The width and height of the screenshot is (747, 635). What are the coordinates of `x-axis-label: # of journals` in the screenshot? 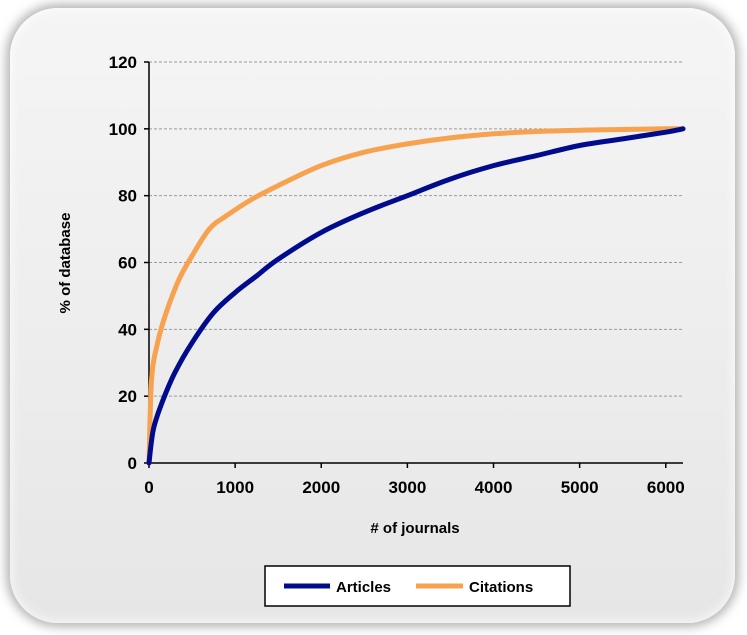 It's located at (414, 528).